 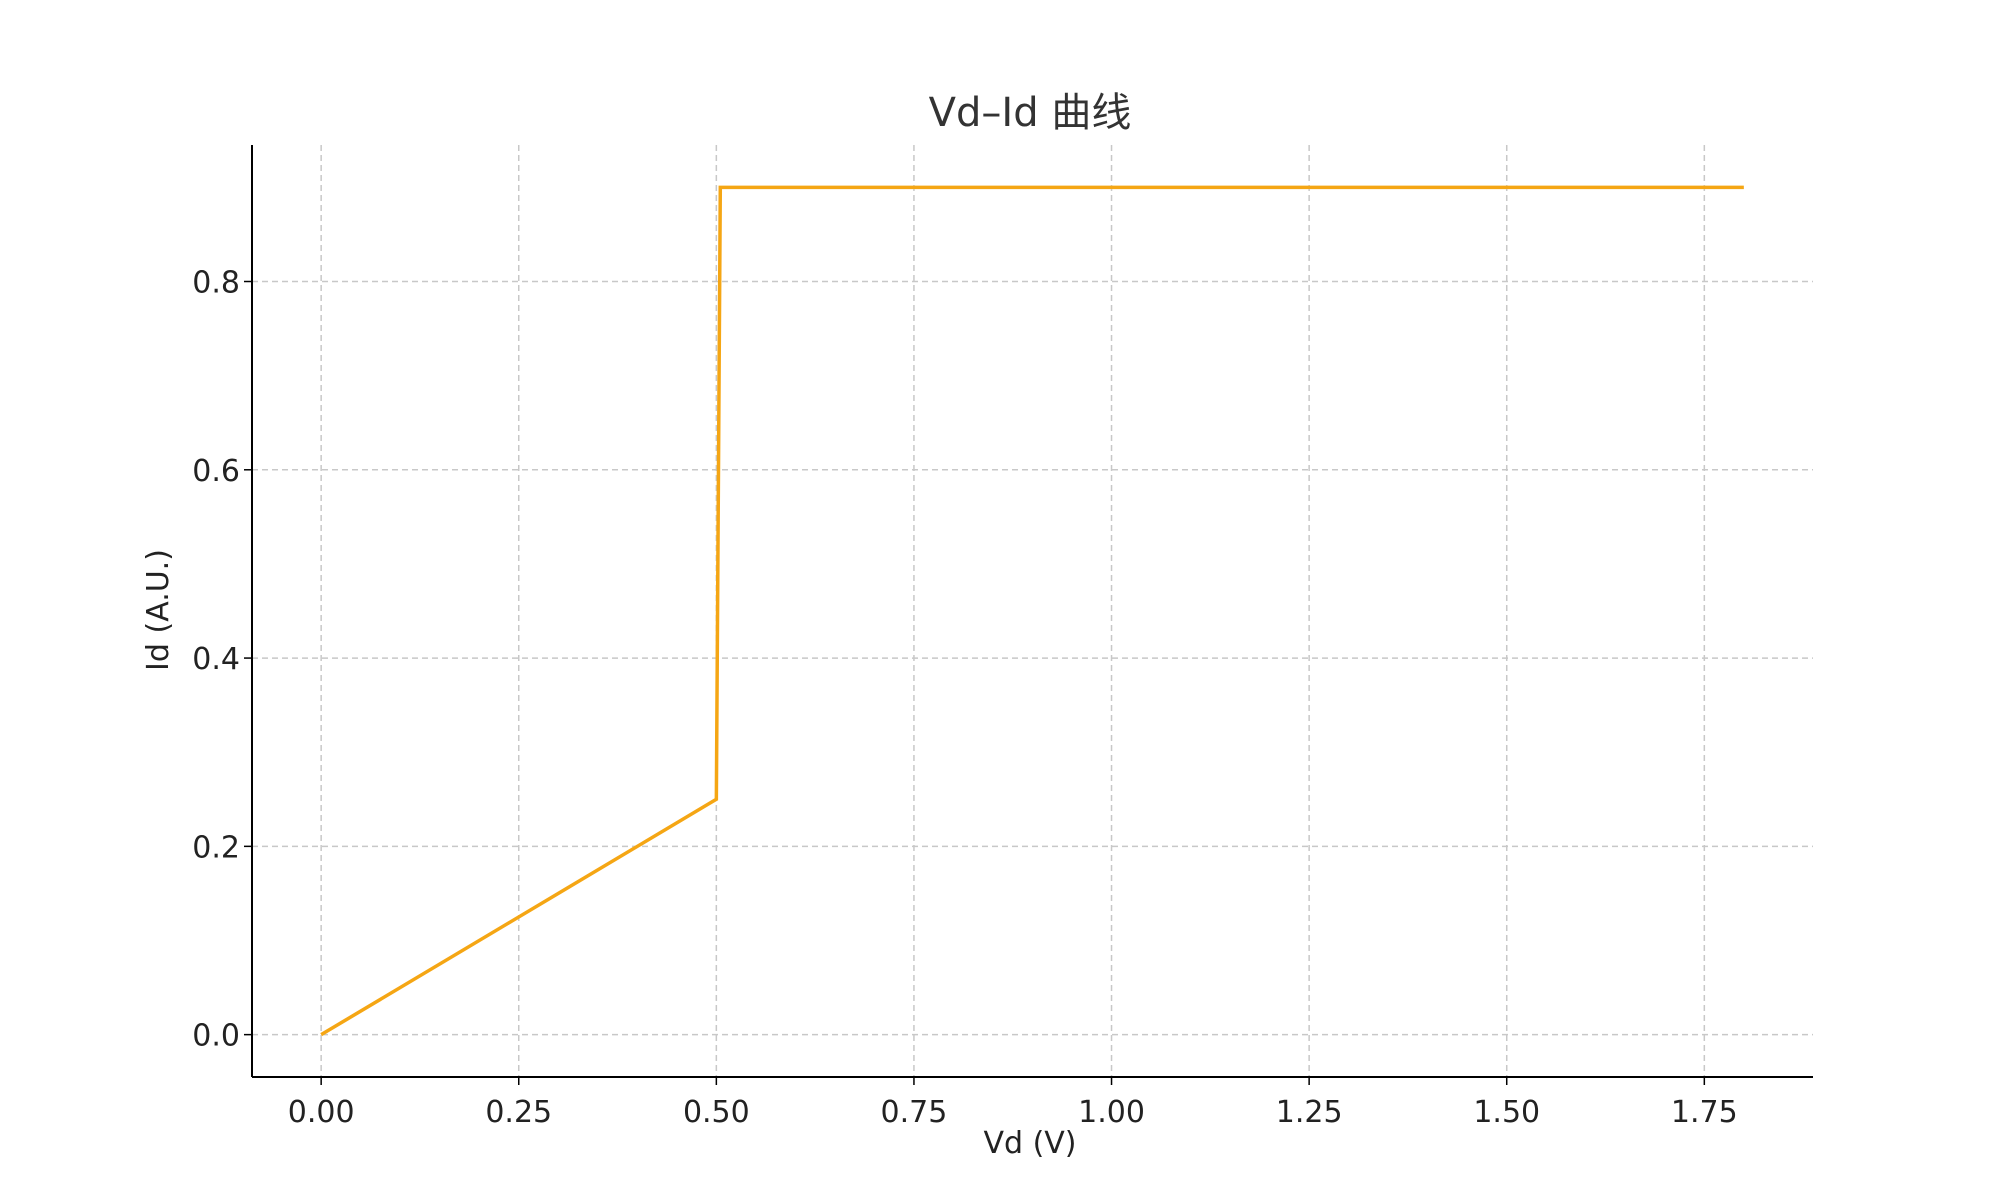 I want to click on x-tick-label-5: 1.25, so click(x=1309, y=1112).